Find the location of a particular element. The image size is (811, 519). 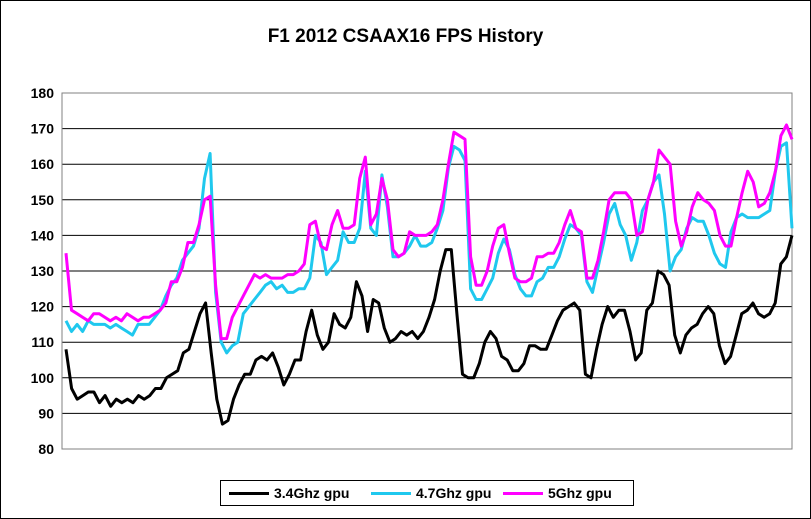

y-tick-label: 80 is located at coordinates (46, 449).